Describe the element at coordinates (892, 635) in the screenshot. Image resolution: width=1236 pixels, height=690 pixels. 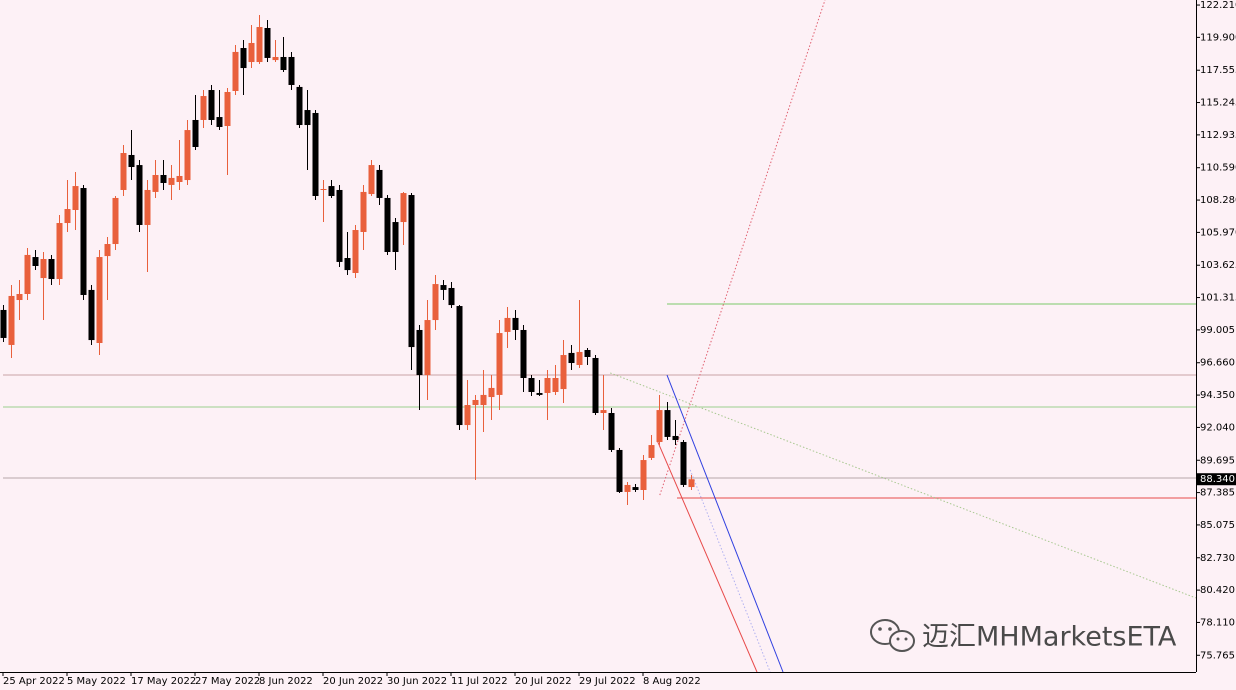
I see `watermark-icon` at that location.